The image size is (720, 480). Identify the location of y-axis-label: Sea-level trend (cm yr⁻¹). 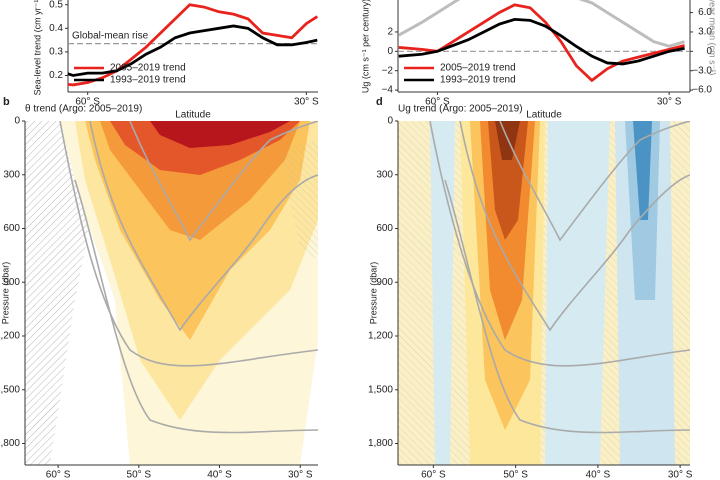
(37, 47).